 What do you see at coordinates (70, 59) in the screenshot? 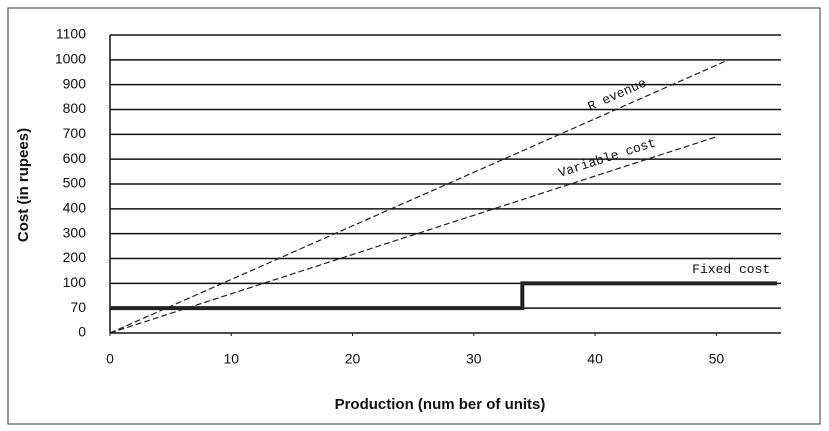
I see `y-tick-label: 1000` at bounding box center [70, 59].